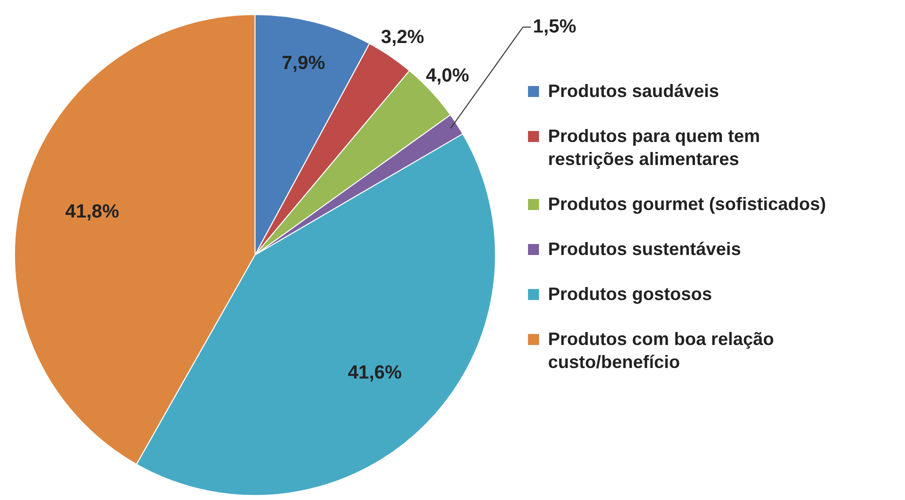  I want to click on legend-label: Produtos gourmet (sofisticados), so click(687, 204).